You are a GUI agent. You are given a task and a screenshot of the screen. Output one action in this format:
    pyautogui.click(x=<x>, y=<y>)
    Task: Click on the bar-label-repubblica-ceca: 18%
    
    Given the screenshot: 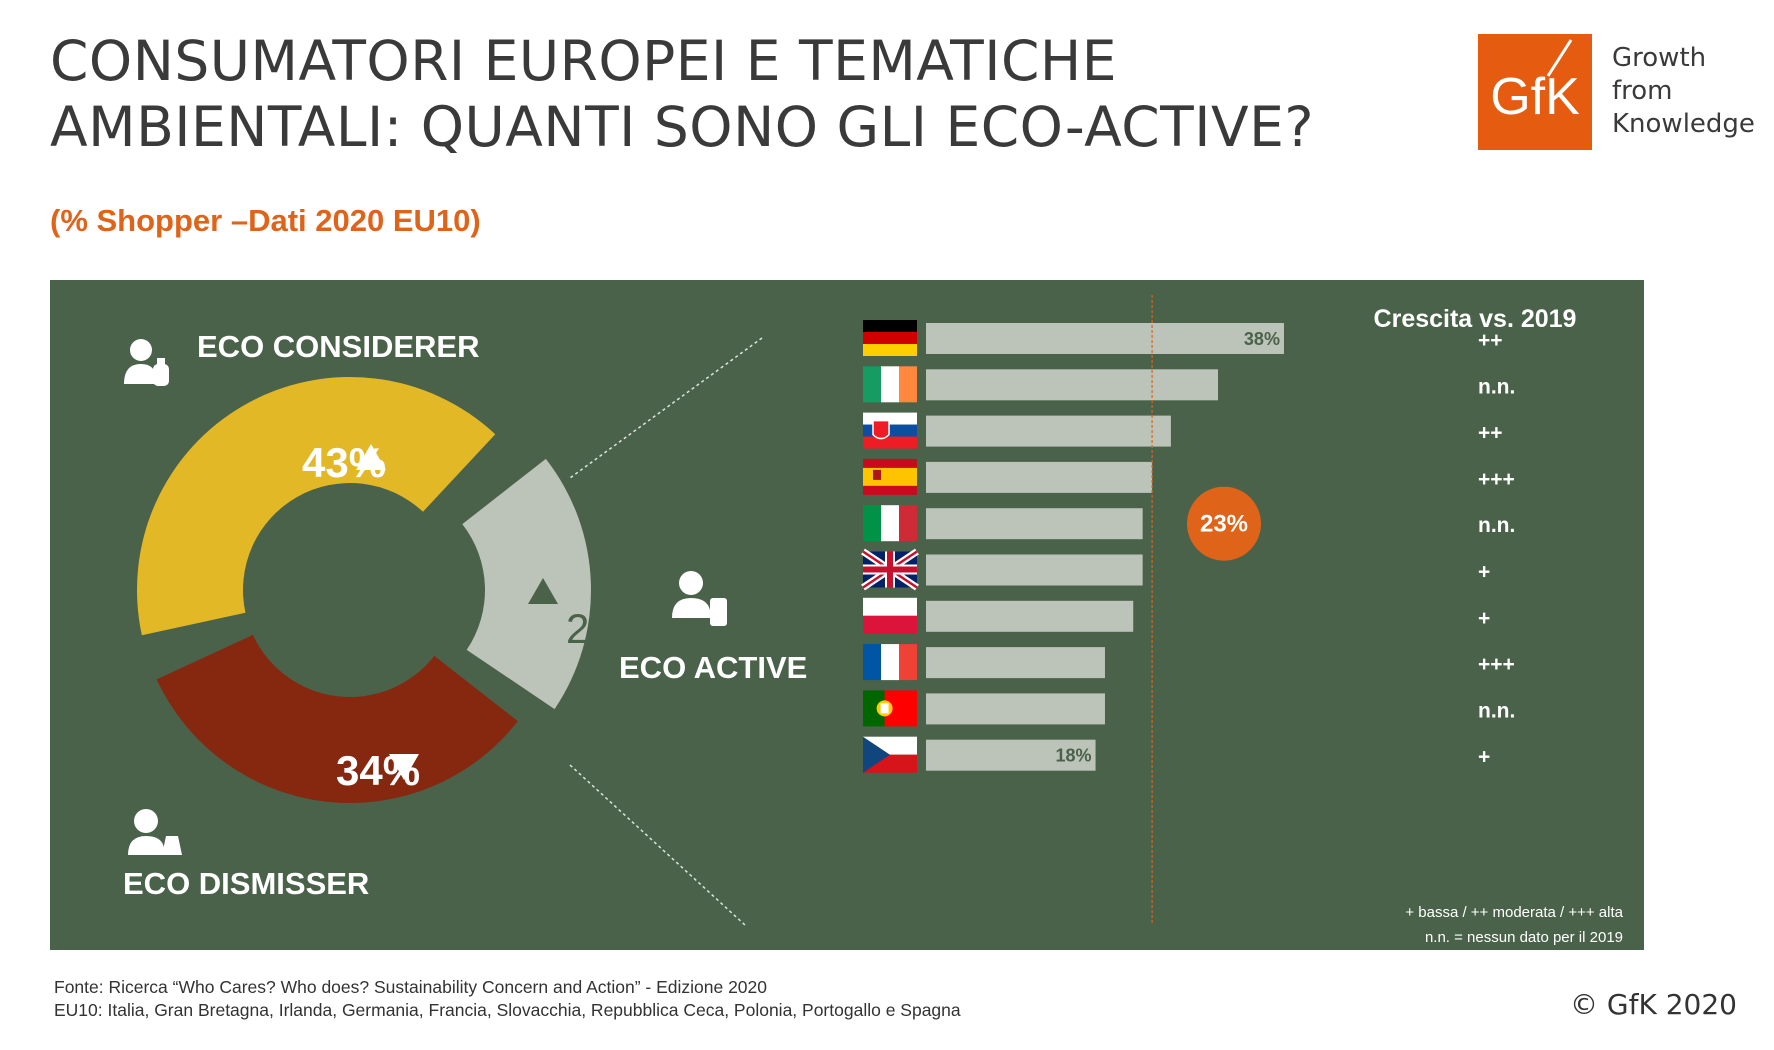 What is the action you would take?
    pyautogui.click(x=1074, y=756)
    